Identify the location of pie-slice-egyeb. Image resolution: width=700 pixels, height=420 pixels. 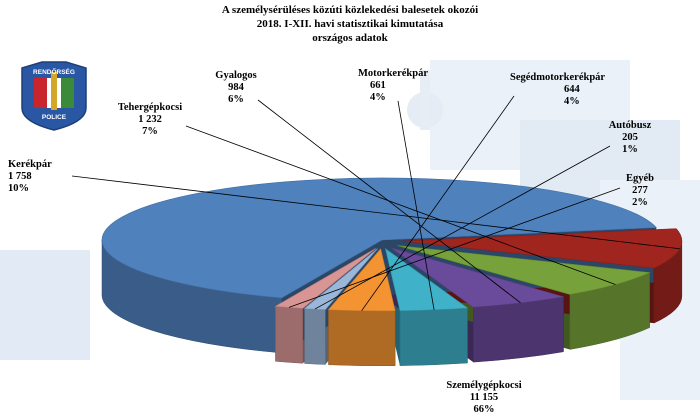
(325, 278).